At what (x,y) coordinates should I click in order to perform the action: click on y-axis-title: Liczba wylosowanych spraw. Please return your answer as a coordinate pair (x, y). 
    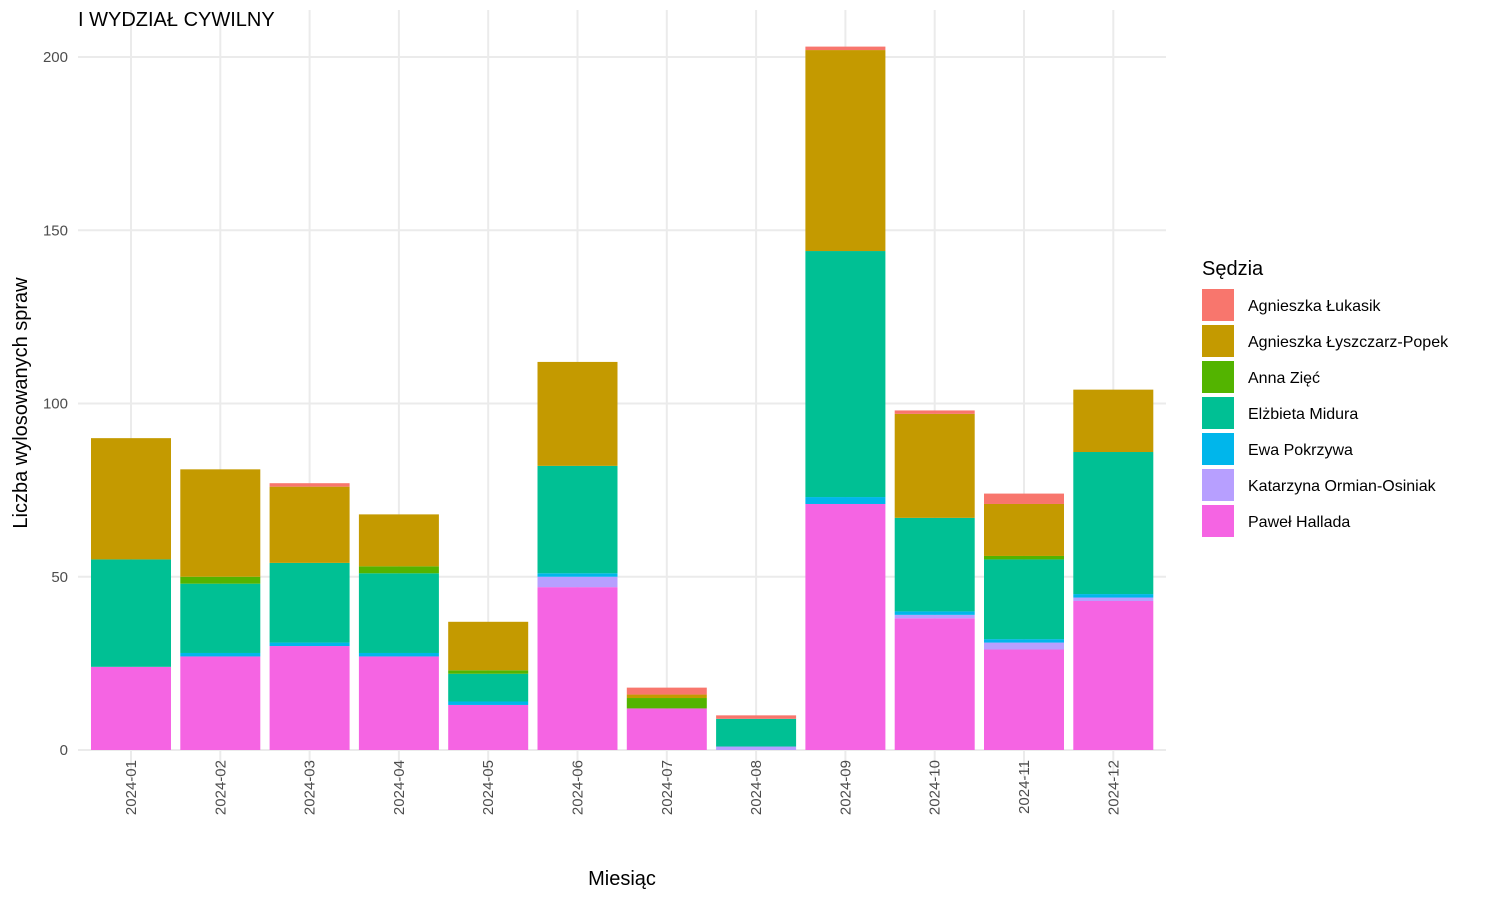
    Looking at the image, I should click on (21, 403).